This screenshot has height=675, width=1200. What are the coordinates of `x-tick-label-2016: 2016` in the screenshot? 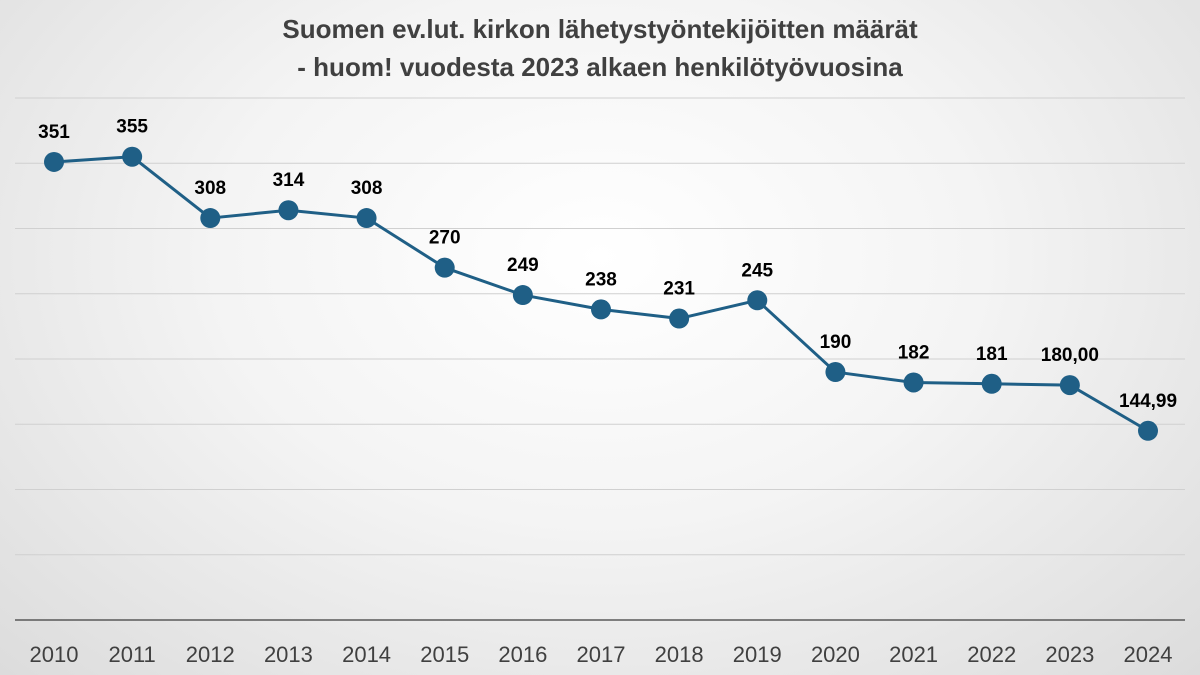 It's located at (522, 654).